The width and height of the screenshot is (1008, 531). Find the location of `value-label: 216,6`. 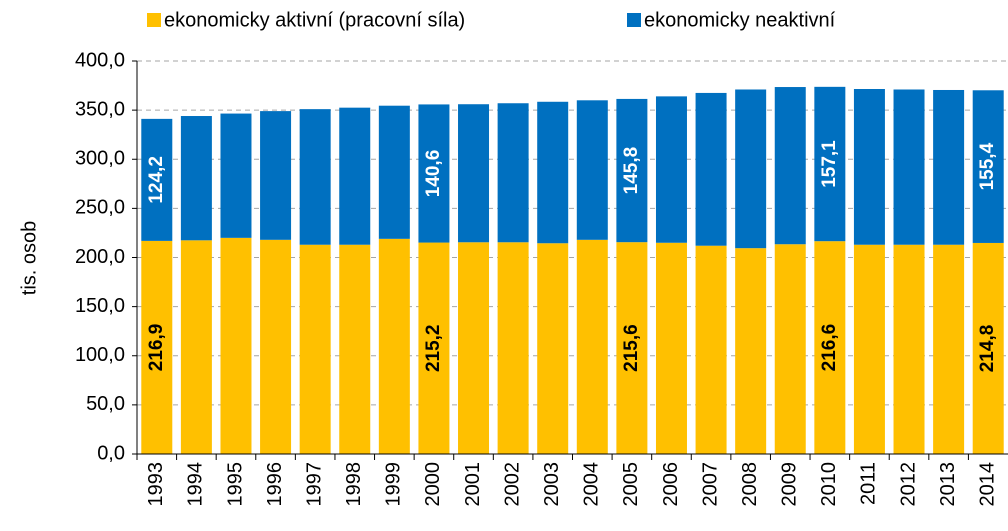

value-label: 216,6 is located at coordinates (829, 348).